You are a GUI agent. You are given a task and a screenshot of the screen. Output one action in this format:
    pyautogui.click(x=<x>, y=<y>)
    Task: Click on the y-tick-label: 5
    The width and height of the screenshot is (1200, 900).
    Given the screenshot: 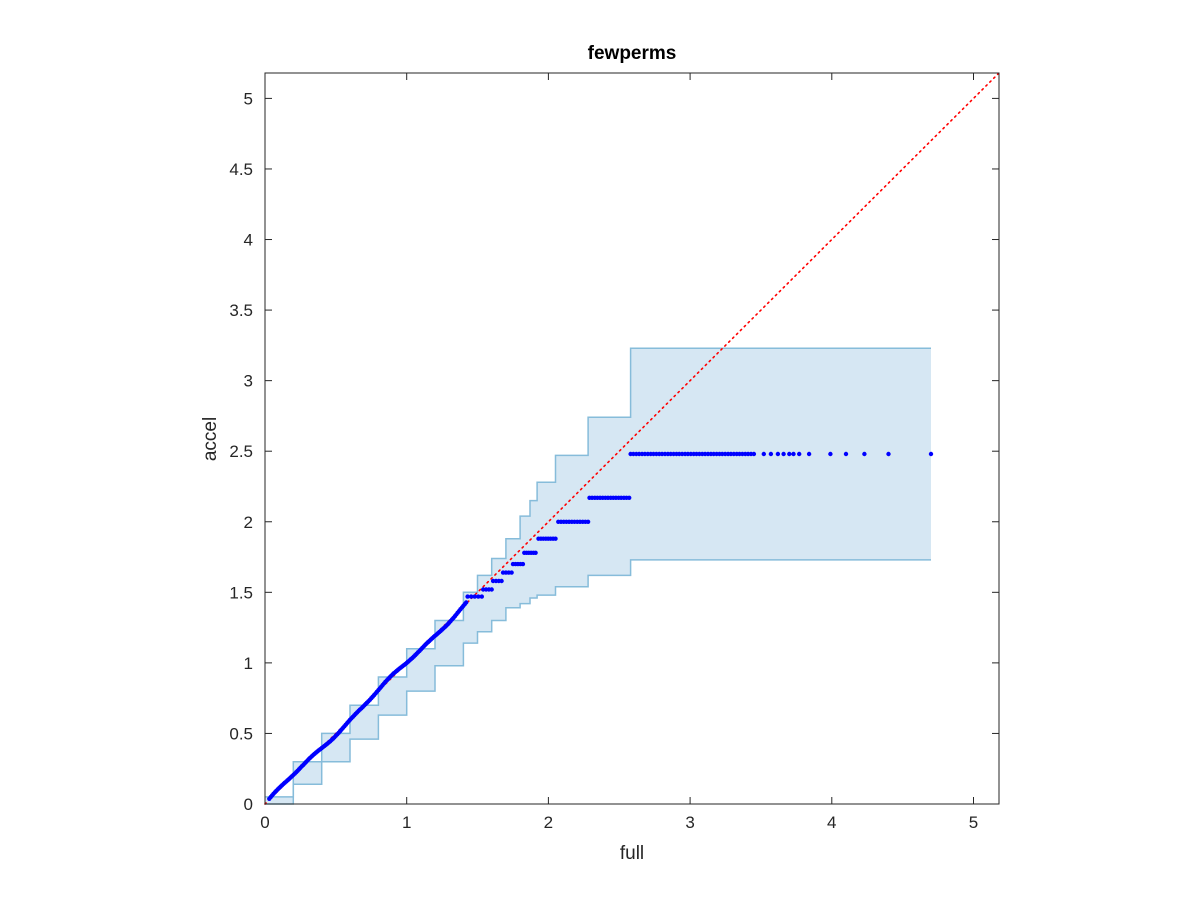 What is the action you would take?
    pyautogui.click(x=248, y=98)
    